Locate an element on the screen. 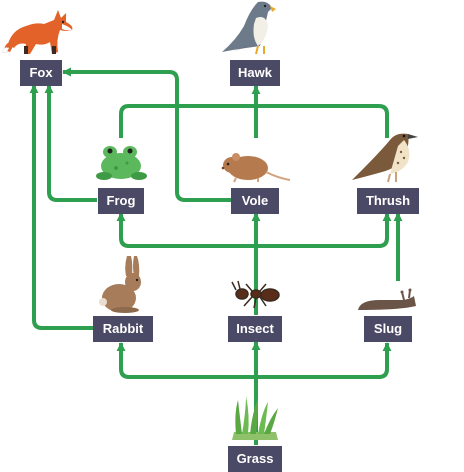  arrow-grass-to-slug is located at coordinates (324, 360).